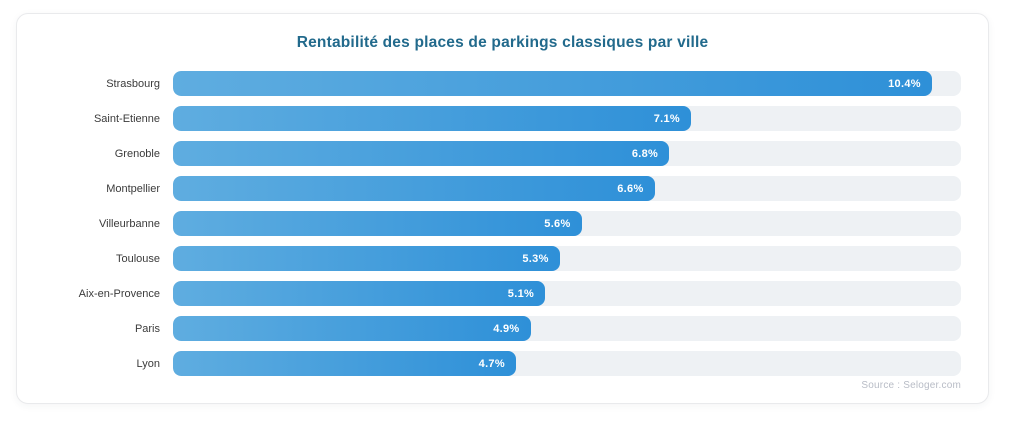  What do you see at coordinates (567, 363) in the screenshot?
I see `bar-track: 4.7%` at bounding box center [567, 363].